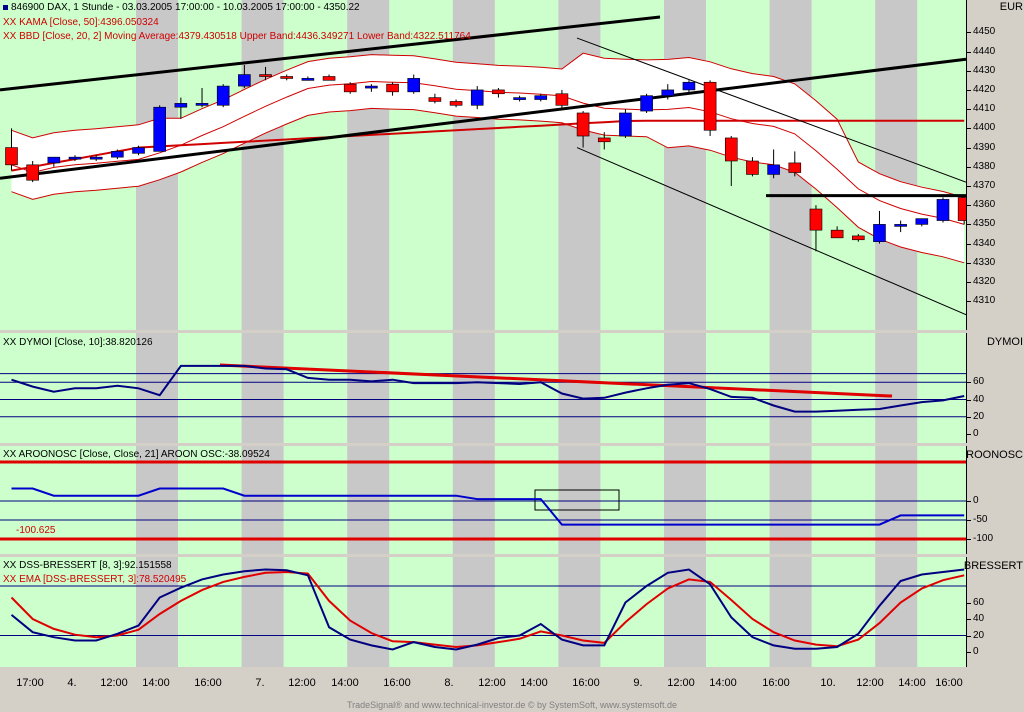 The width and height of the screenshot is (1024, 712). Describe the element at coordinates (87, 565) in the screenshot. I see `dss-legend: XX DSS-BRESSERT [8, 3]:92.151558` at that location.